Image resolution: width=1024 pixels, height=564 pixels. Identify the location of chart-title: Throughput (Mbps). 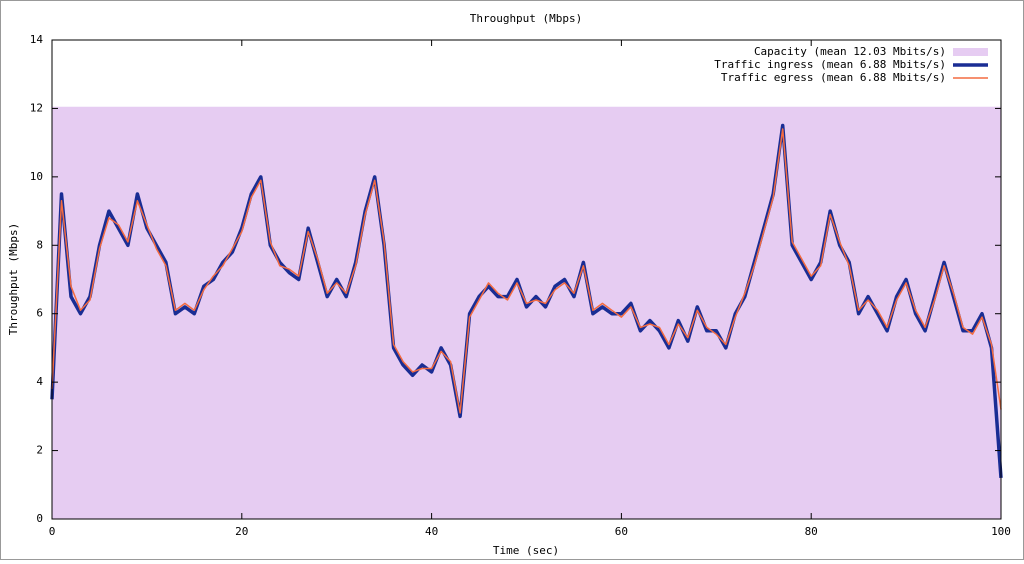
(526, 18).